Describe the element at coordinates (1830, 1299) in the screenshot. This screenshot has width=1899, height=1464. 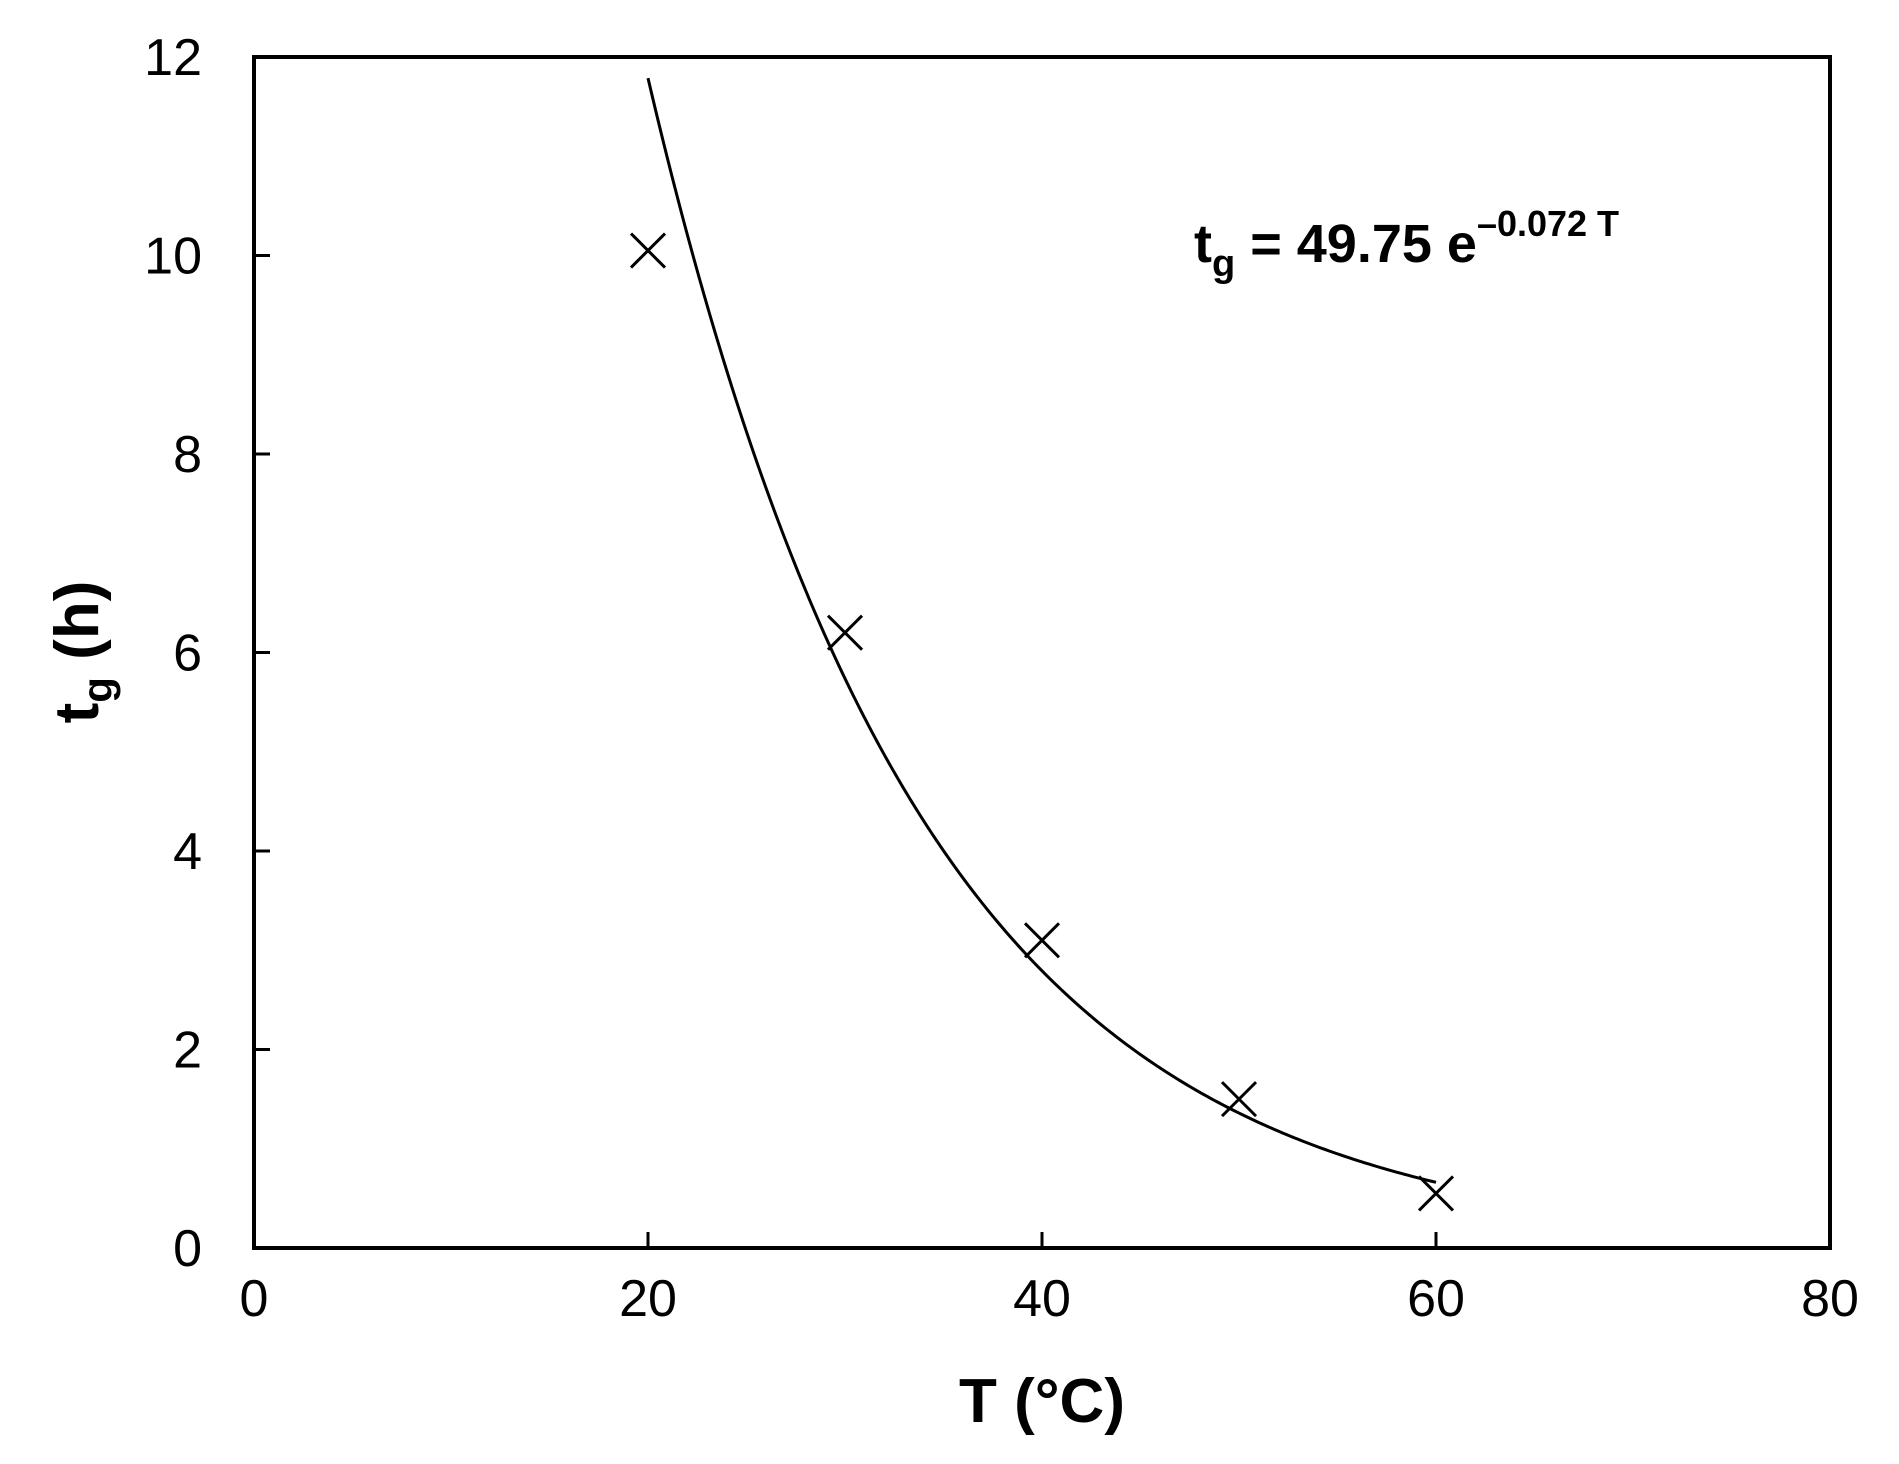
I see `x-tick-label-4: 80` at that location.